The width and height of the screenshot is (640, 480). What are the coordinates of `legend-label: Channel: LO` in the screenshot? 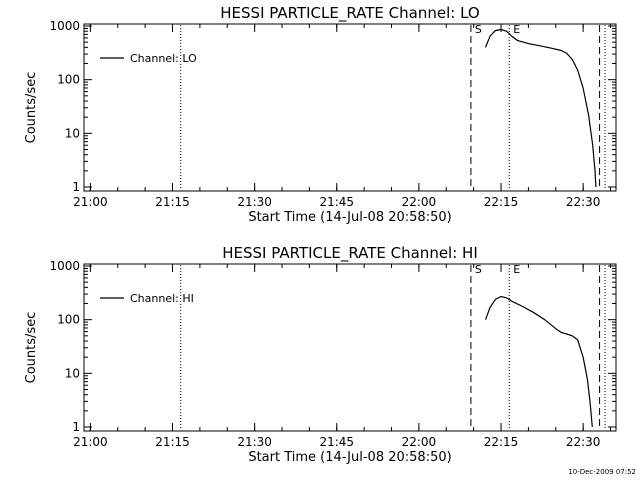 It's located at (163, 58).